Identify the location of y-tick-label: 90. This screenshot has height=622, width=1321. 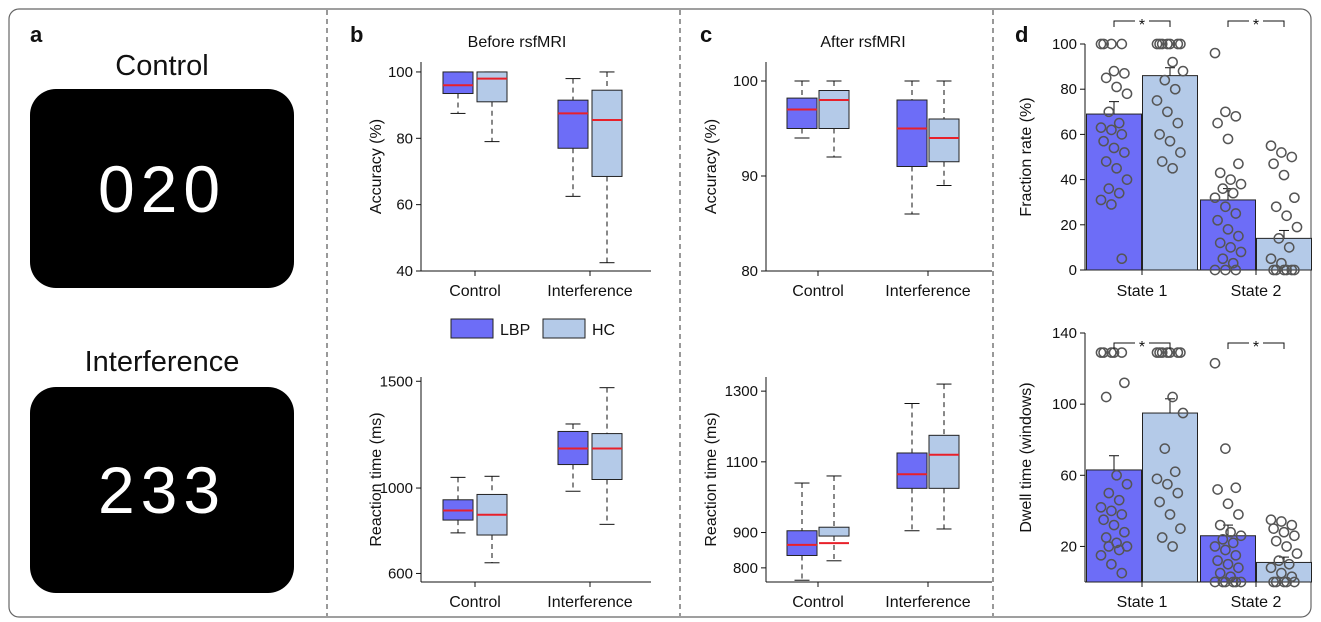
(749, 176).